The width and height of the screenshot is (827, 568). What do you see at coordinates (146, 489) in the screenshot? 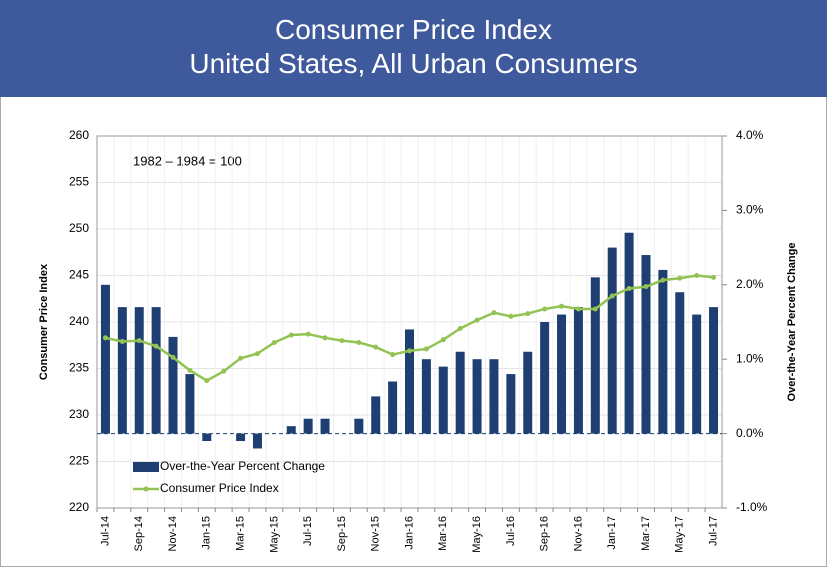
I see `legend-marker` at bounding box center [146, 489].